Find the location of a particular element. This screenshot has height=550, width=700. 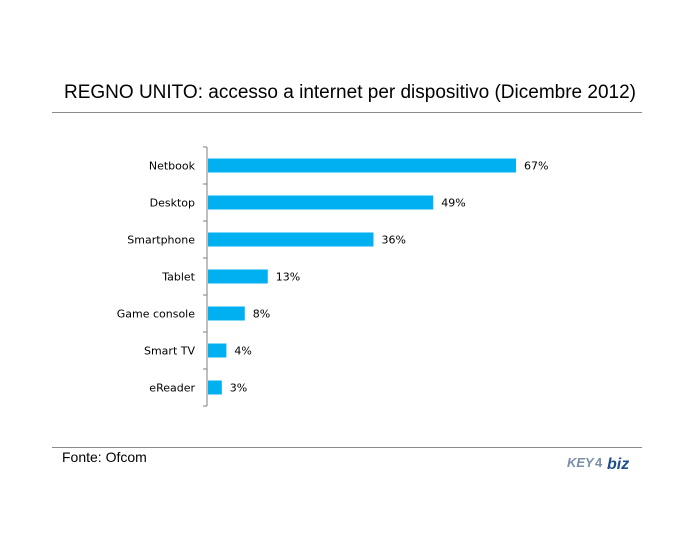

key4biz-logo: KEY 4 biz is located at coordinates (598, 464).